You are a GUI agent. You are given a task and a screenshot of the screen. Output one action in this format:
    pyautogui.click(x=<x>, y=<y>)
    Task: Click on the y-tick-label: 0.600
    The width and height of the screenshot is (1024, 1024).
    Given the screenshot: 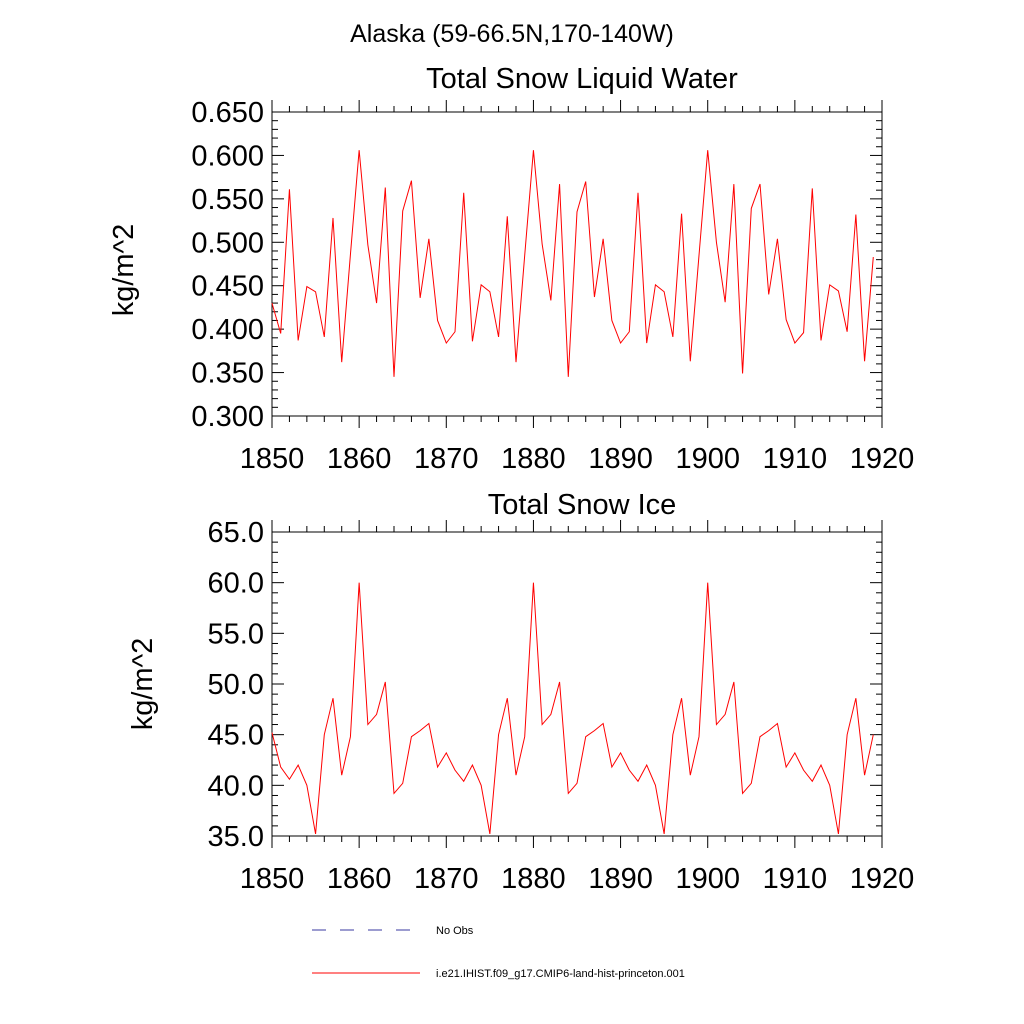 What is the action you would take?
    pyautogui.click(x=227, y=156)
    